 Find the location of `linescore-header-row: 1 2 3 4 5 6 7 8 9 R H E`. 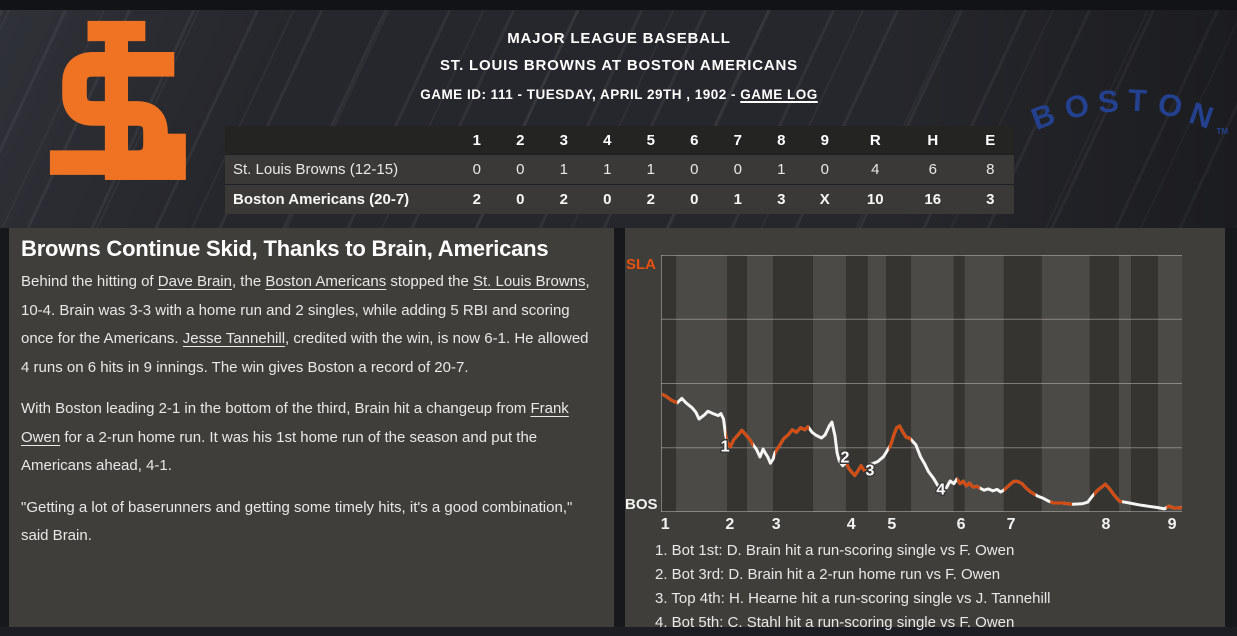

linescore-header-row: 1 2 3 4 5 6 7 8 9 R H E is located at coordinates (619, 140).